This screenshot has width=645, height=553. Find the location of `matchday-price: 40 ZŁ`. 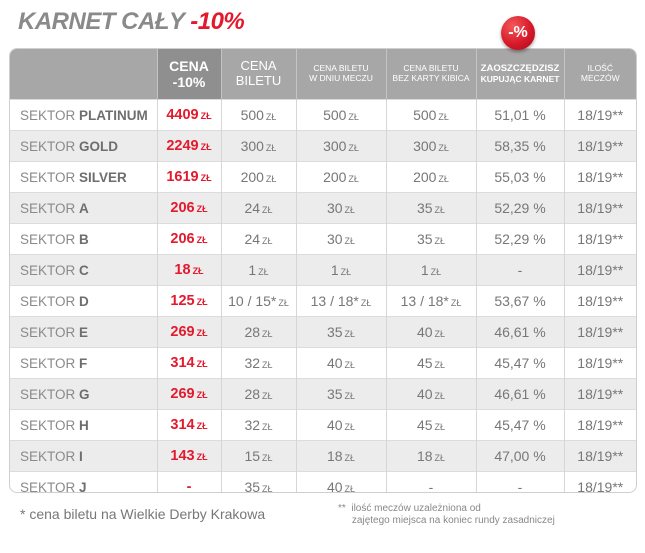

matchday-price: 40 ZŁ is located at coordinates (341, 363).